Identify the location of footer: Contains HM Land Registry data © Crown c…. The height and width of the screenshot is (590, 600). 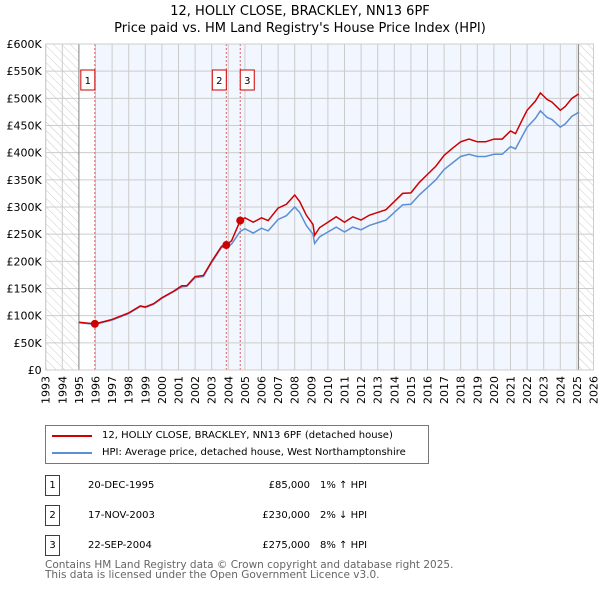
(249, 570).